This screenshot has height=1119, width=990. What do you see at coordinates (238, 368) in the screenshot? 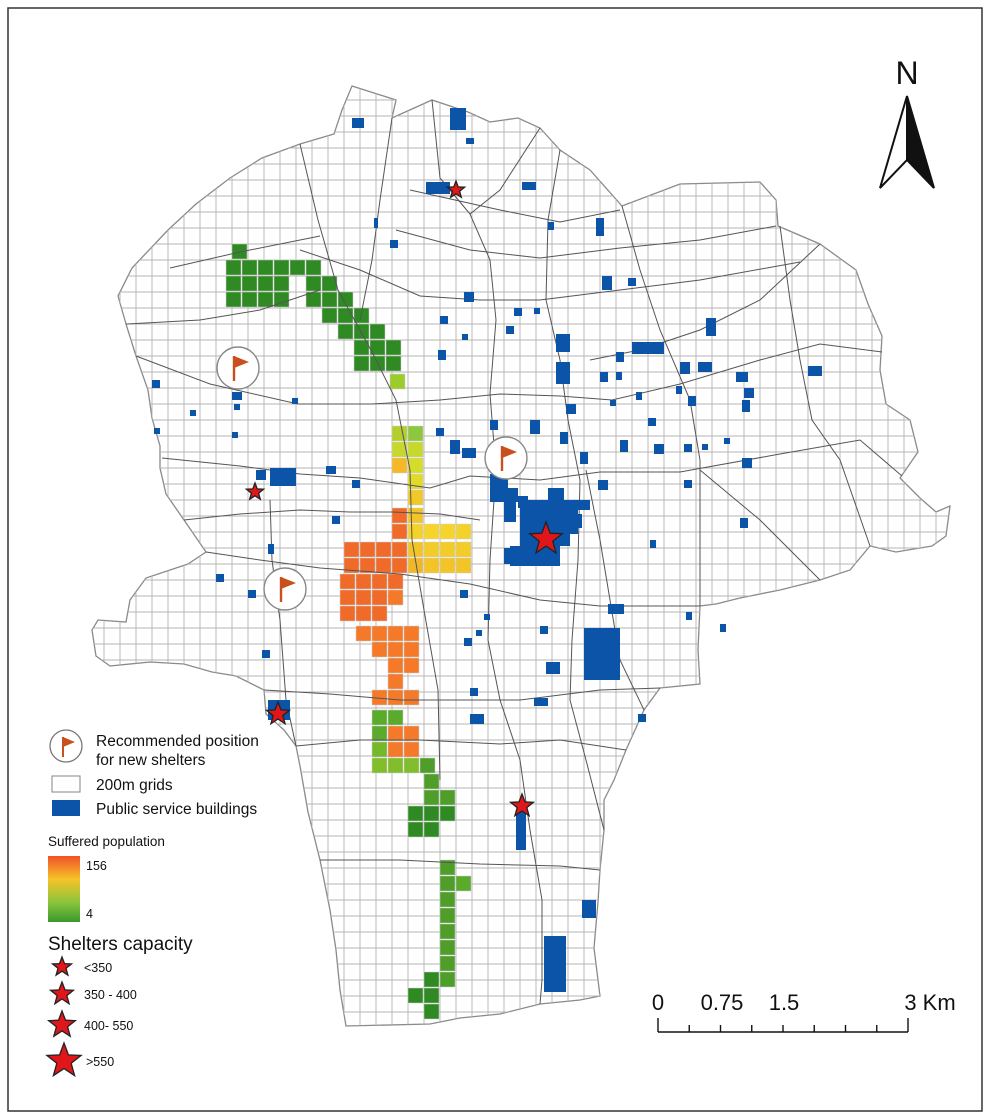
I see `recommended-site` at bounding box center [238, 368].